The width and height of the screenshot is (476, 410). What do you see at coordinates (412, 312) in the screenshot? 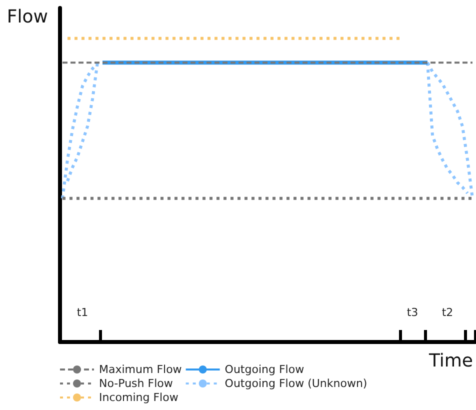
I see `x-tick-label: t3` at bounding box center [412, 312].